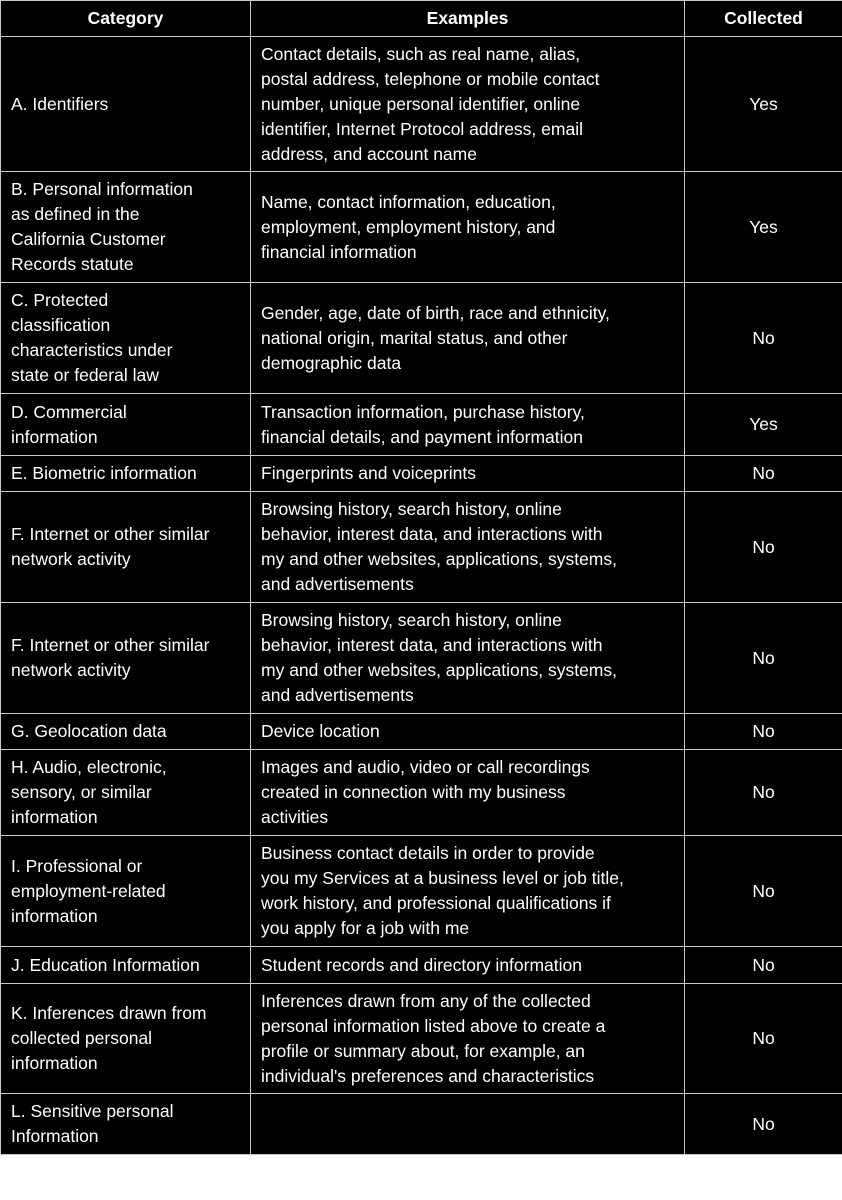 Image resolution: width=842 pixels, height=1200 pixels. I want to click on examples-cell-line: financial information, so click(339, 251).